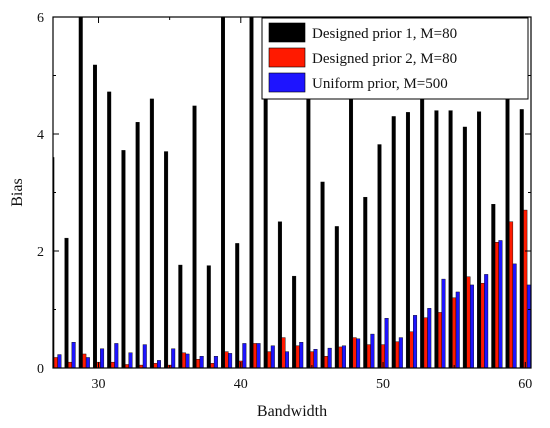 This screenshot has height=428, width=550. Describe the element at coordinates (187, 360) in the screenshot. I see `bar-3-x36` at that location.